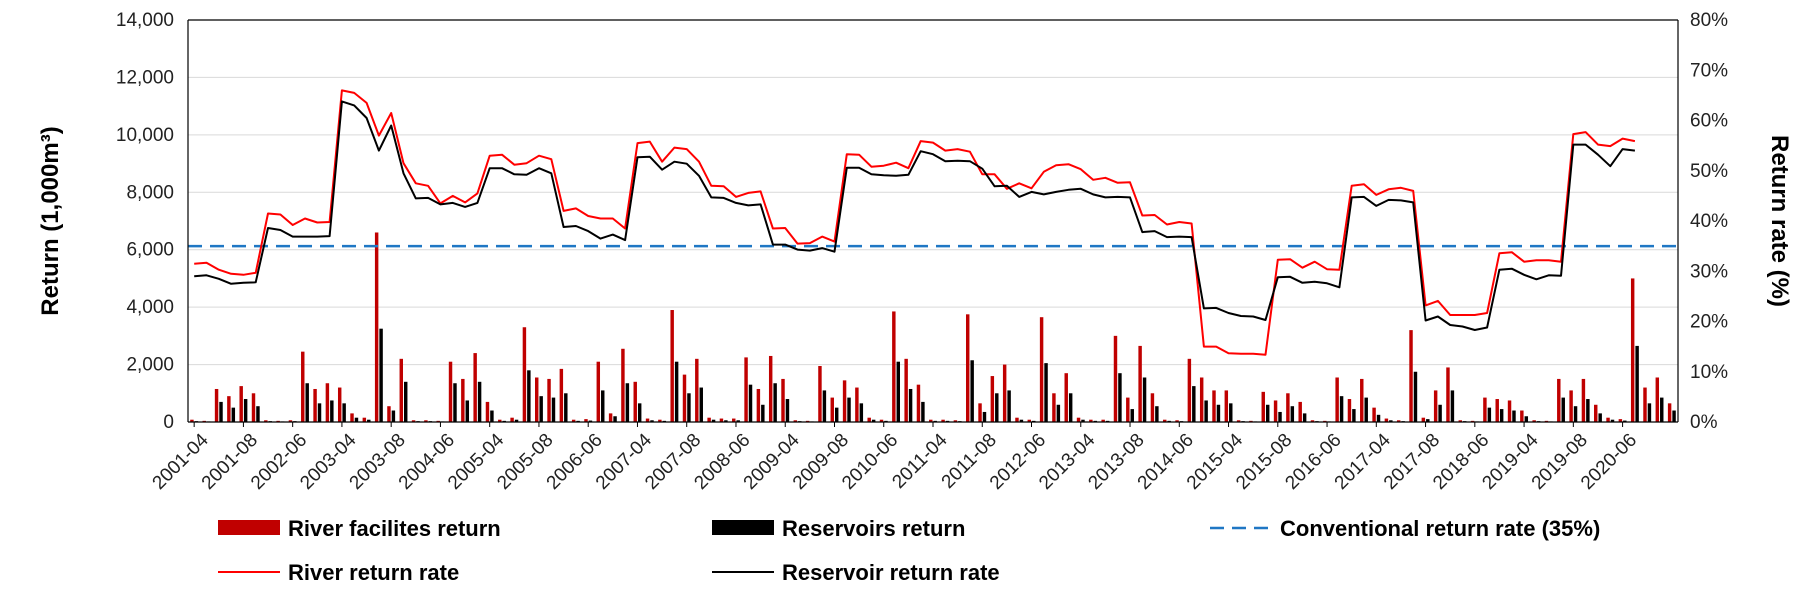  I want to click on y-right-tick-label: 10%, so click(1709, 372).